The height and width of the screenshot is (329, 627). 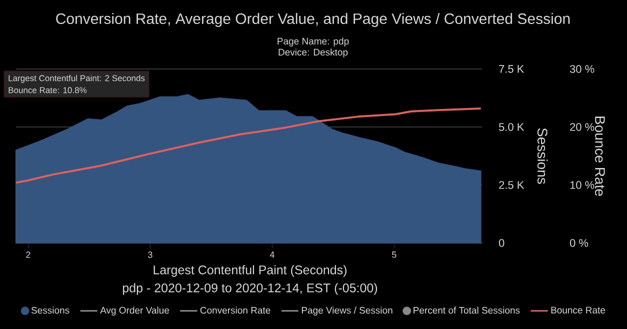 What do you see at coordinates (511, 127) in the screenshot?
I see `y-tick-label: 5.0 K` at bounding box center [511, 127].